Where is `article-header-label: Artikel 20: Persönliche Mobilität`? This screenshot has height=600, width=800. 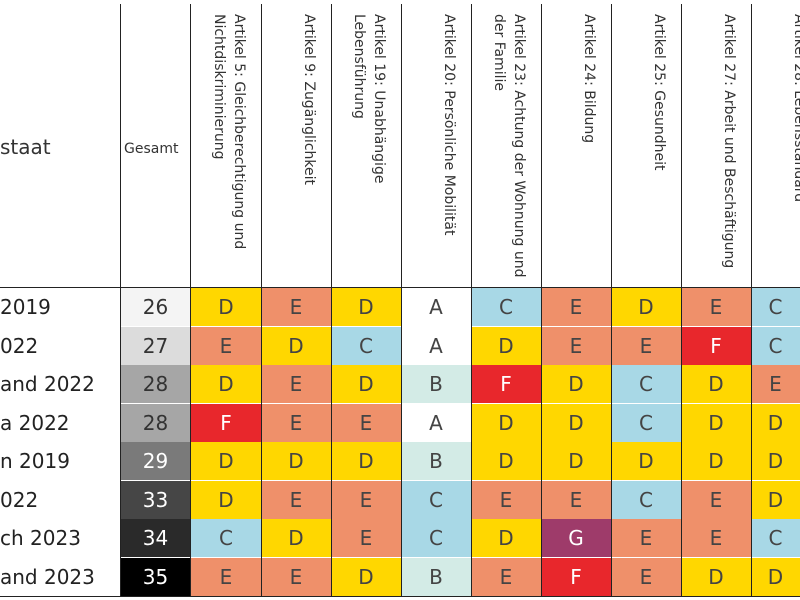
article-header-label: Artikel 20: Persönliche Mobilität is located at coordinates (449, 125).